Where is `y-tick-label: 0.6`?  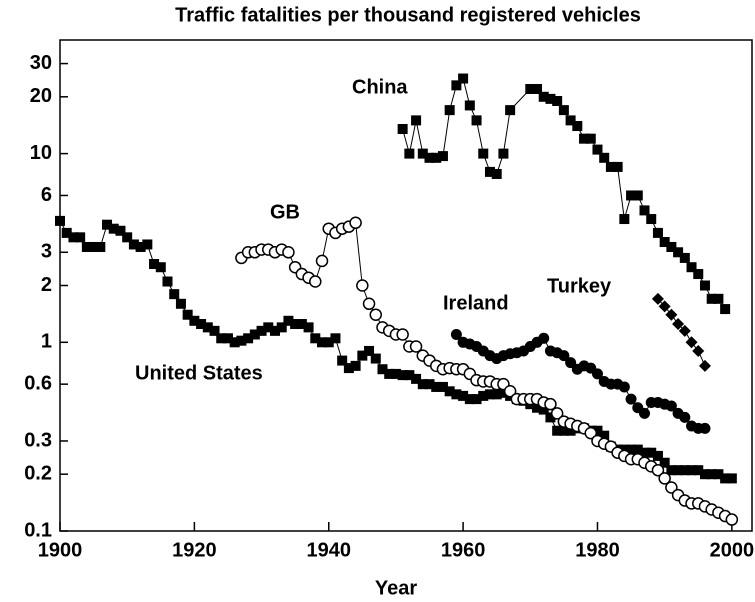
y-tick-label: 0.6 is located at coordinates (38, 383).